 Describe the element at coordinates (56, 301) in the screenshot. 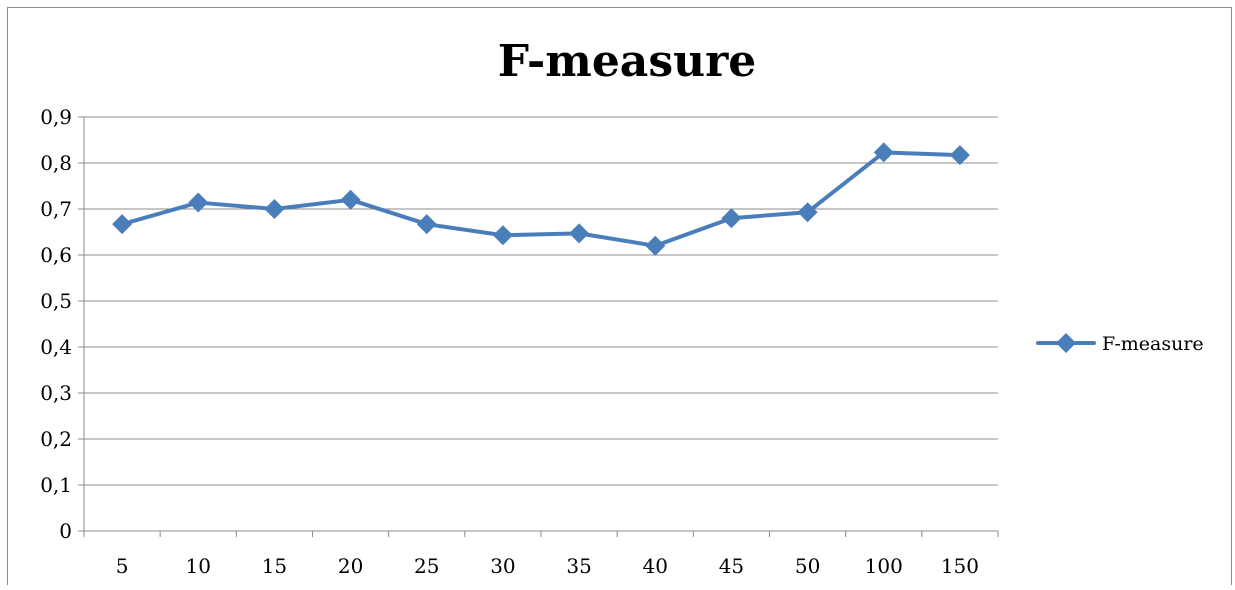

I see `y-tick-label: 0,5` at that location.